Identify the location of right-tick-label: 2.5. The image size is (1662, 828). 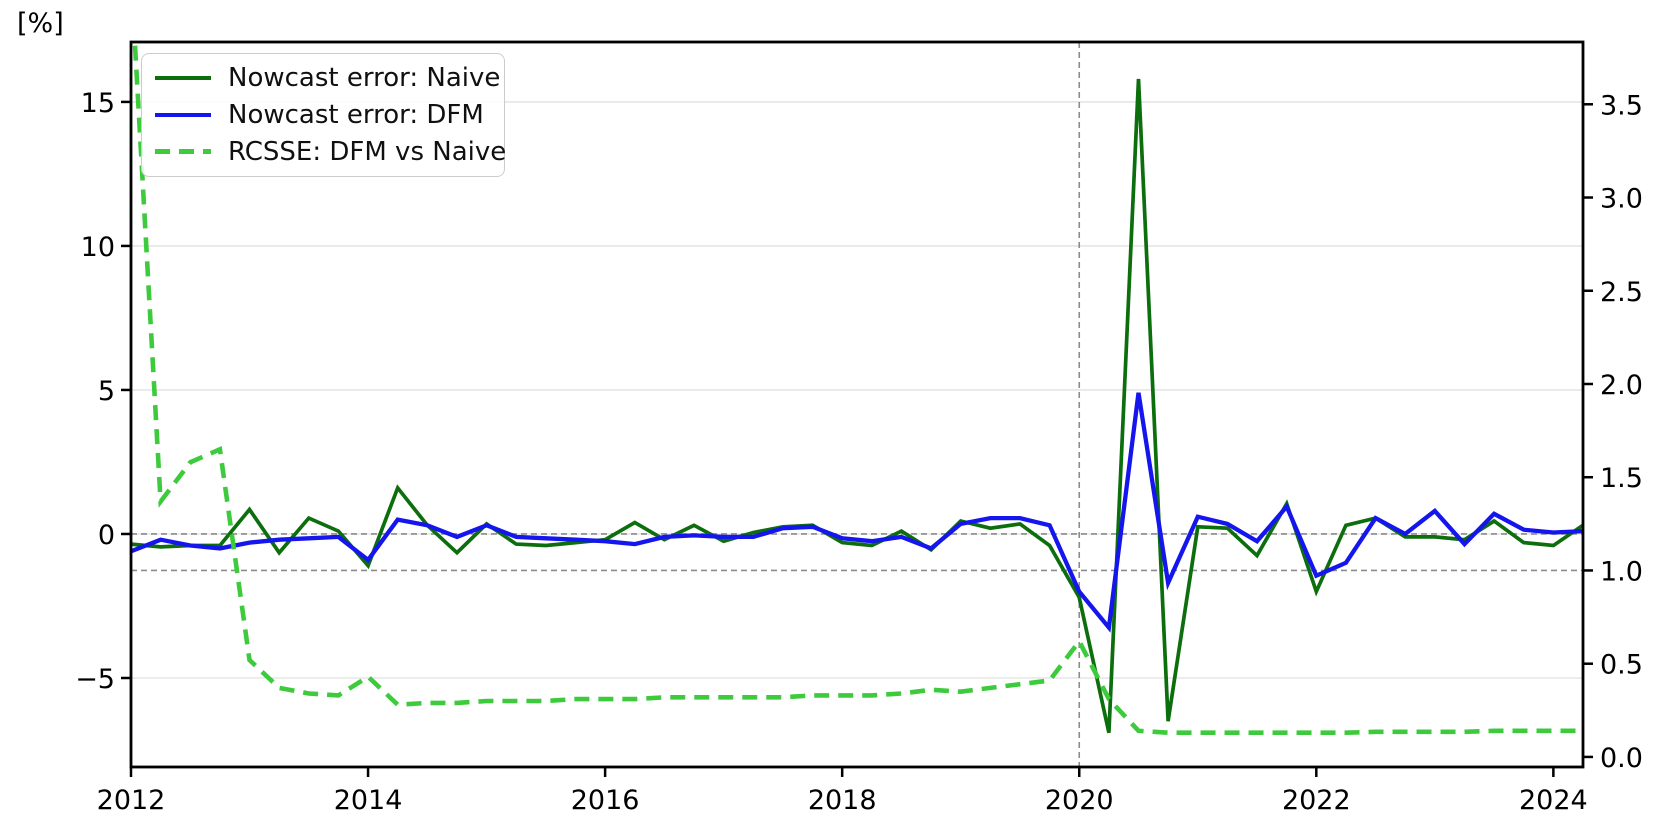
(1621, 292).